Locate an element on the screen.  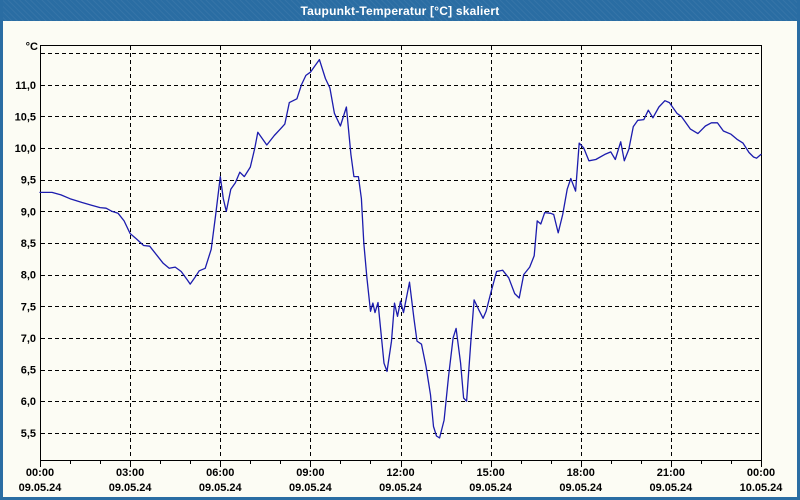
y-axis-tick-label: 10,5 is located at coordinates (25, 117).